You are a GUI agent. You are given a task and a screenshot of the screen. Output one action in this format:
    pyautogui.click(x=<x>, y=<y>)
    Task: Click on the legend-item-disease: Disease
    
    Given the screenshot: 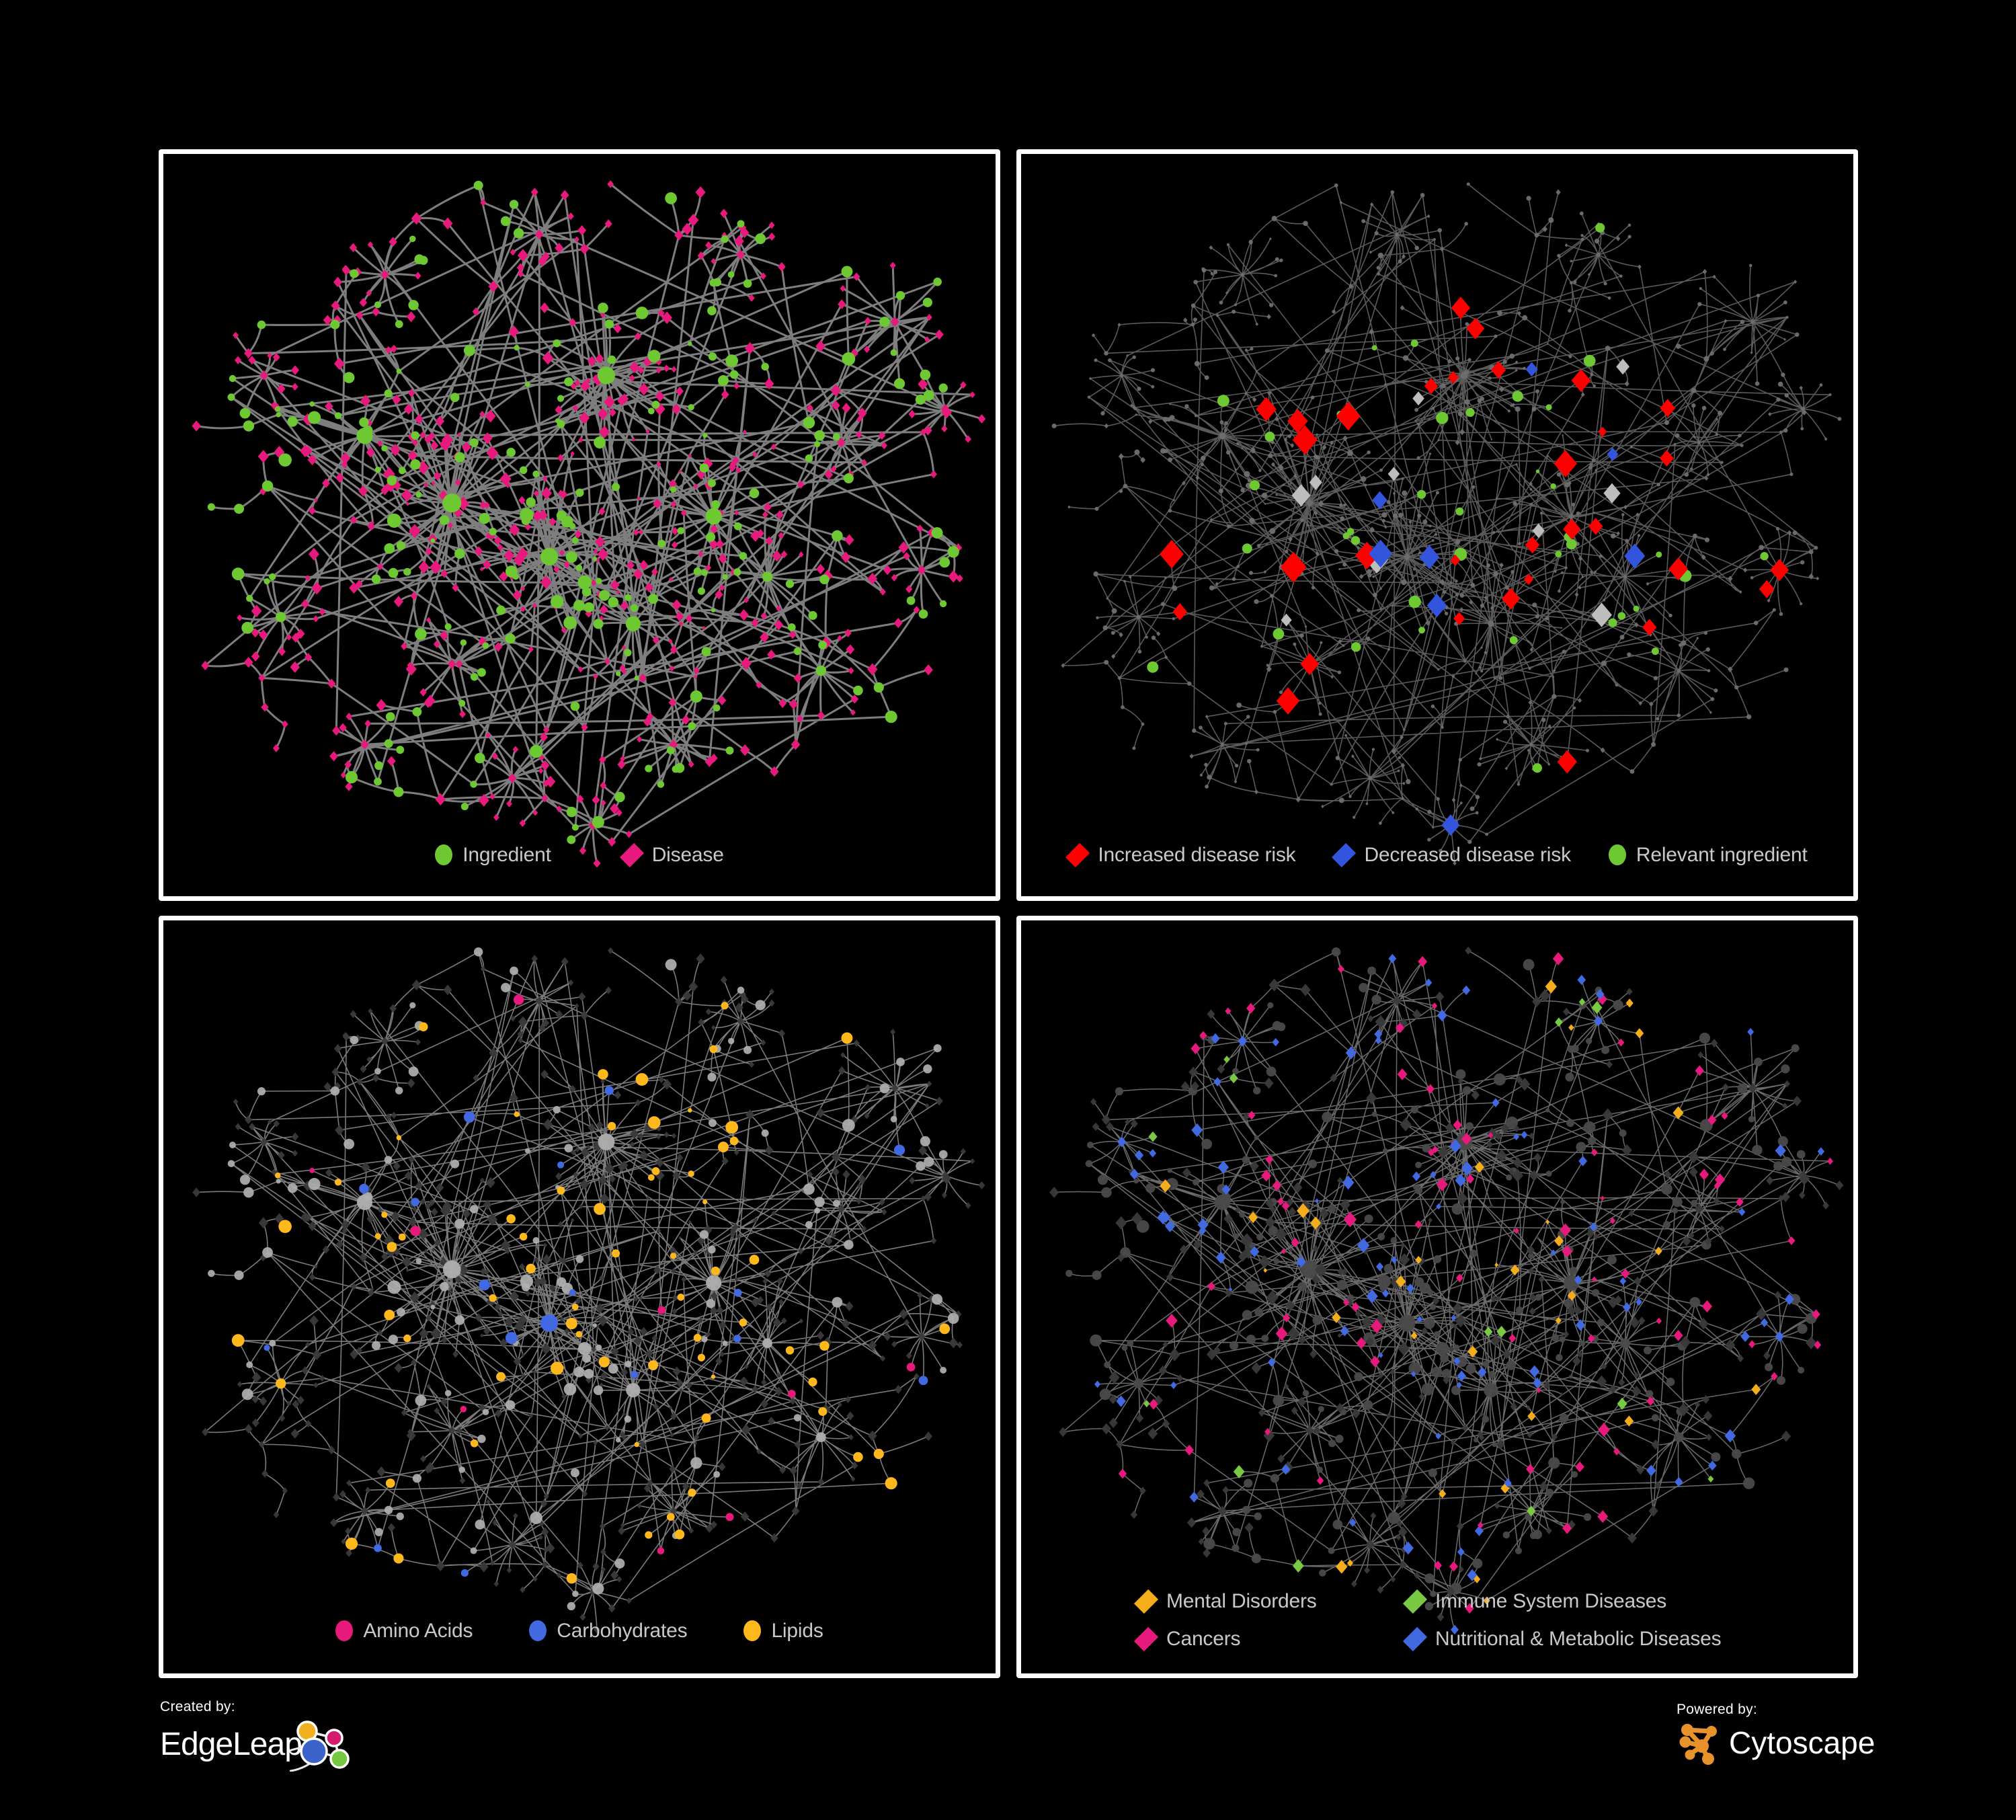 What is the action you would take?
    pyautogui.click(x=671, y=854)
    